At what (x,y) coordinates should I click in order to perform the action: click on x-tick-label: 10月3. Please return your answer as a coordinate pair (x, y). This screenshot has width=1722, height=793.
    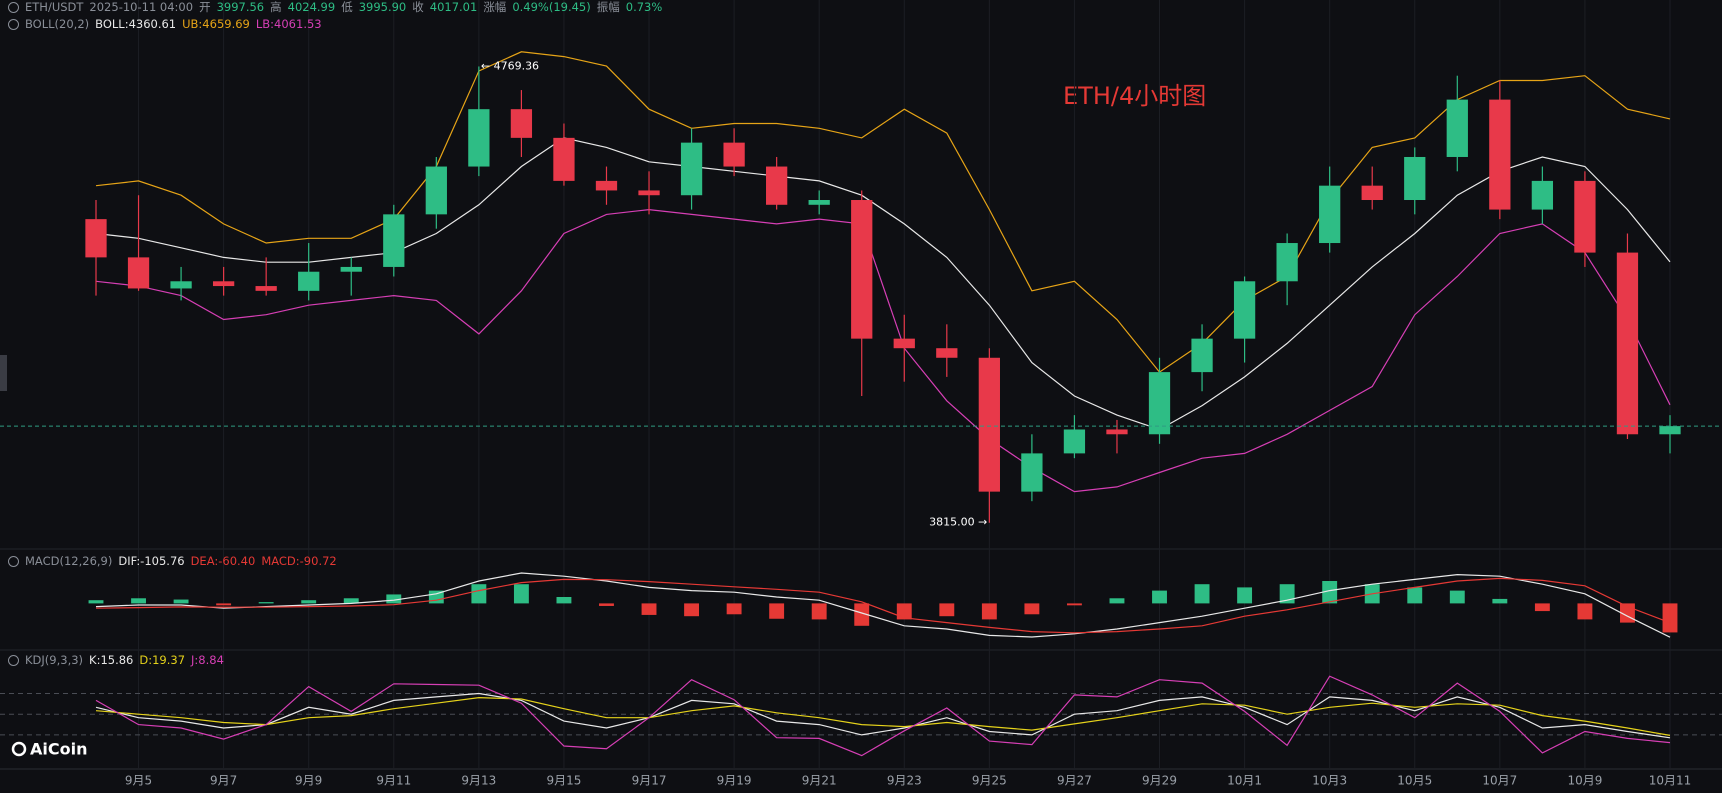
    Looking at the image, I should click on (1329, 781).